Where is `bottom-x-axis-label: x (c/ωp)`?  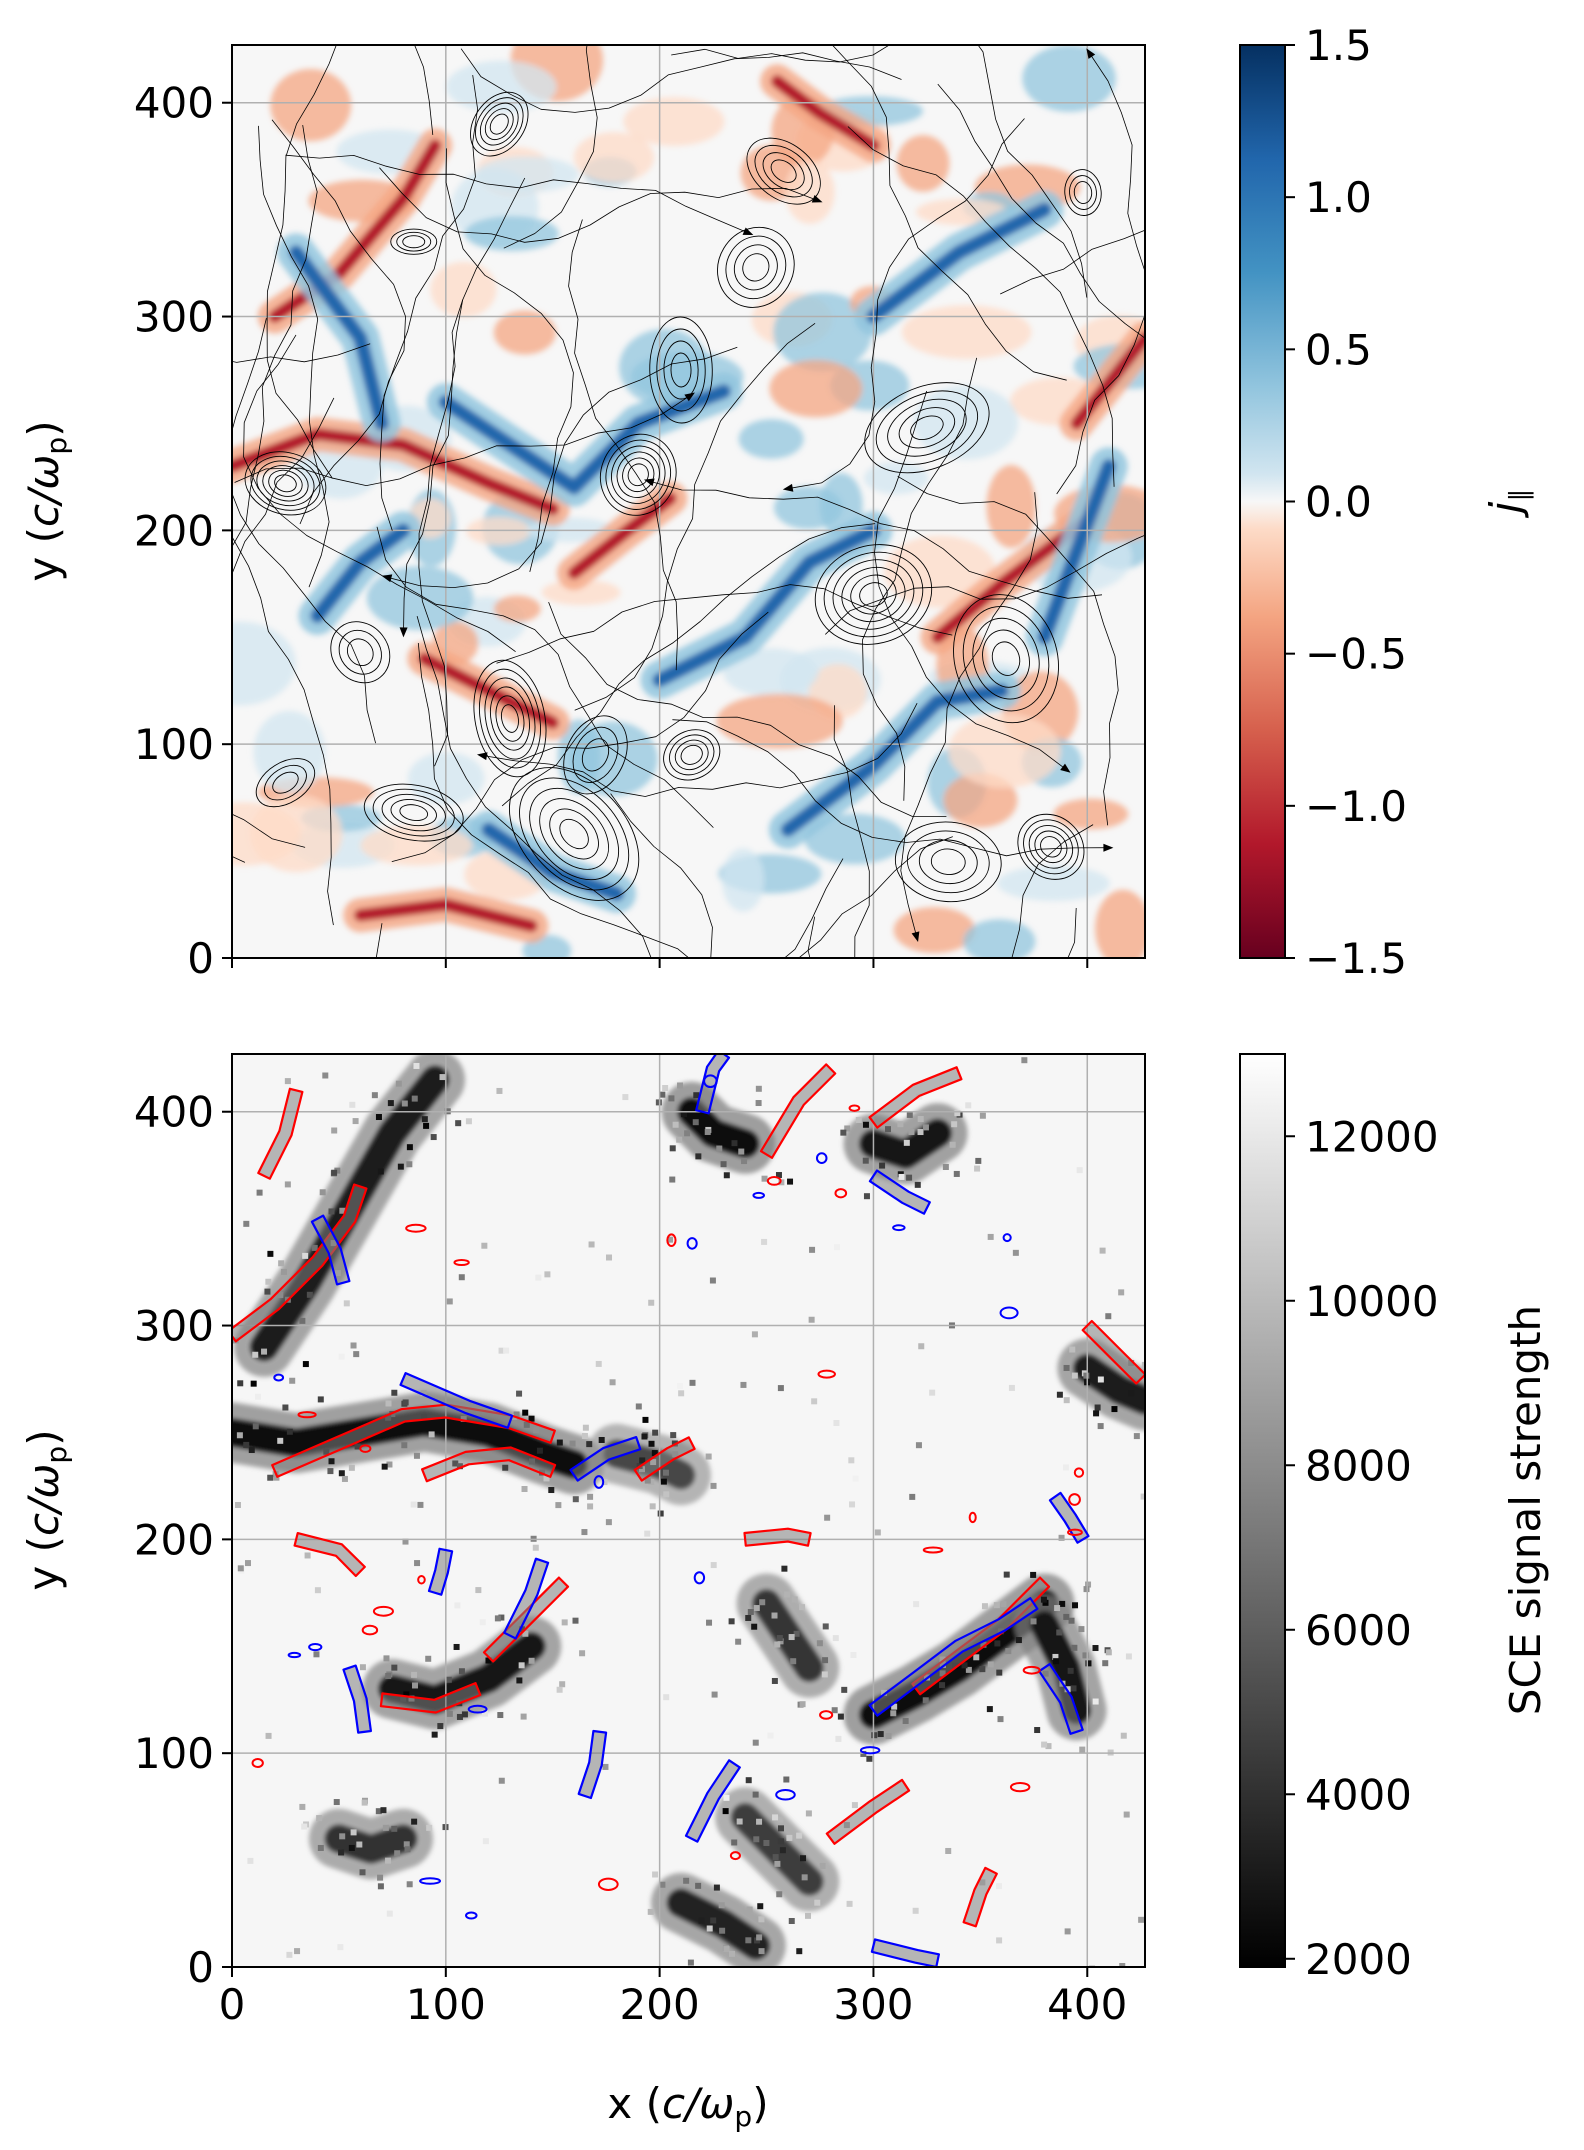 bottom-x-axis-label: x (c/ωp) is located at coordinates (687, 2106).